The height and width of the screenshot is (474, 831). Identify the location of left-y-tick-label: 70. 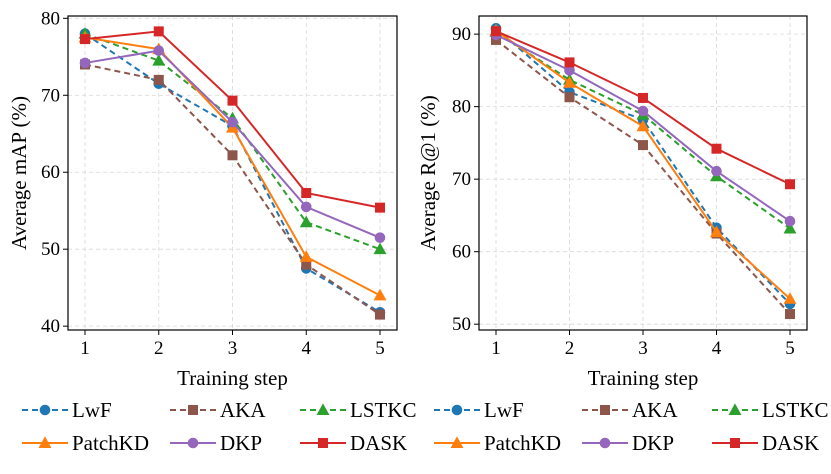
(50, 95).